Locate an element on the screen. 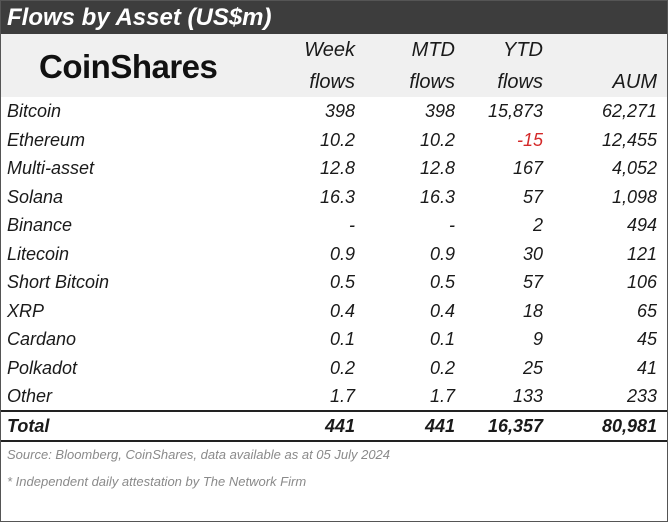  aum-value: 45 is located at coordinates (646, 339).